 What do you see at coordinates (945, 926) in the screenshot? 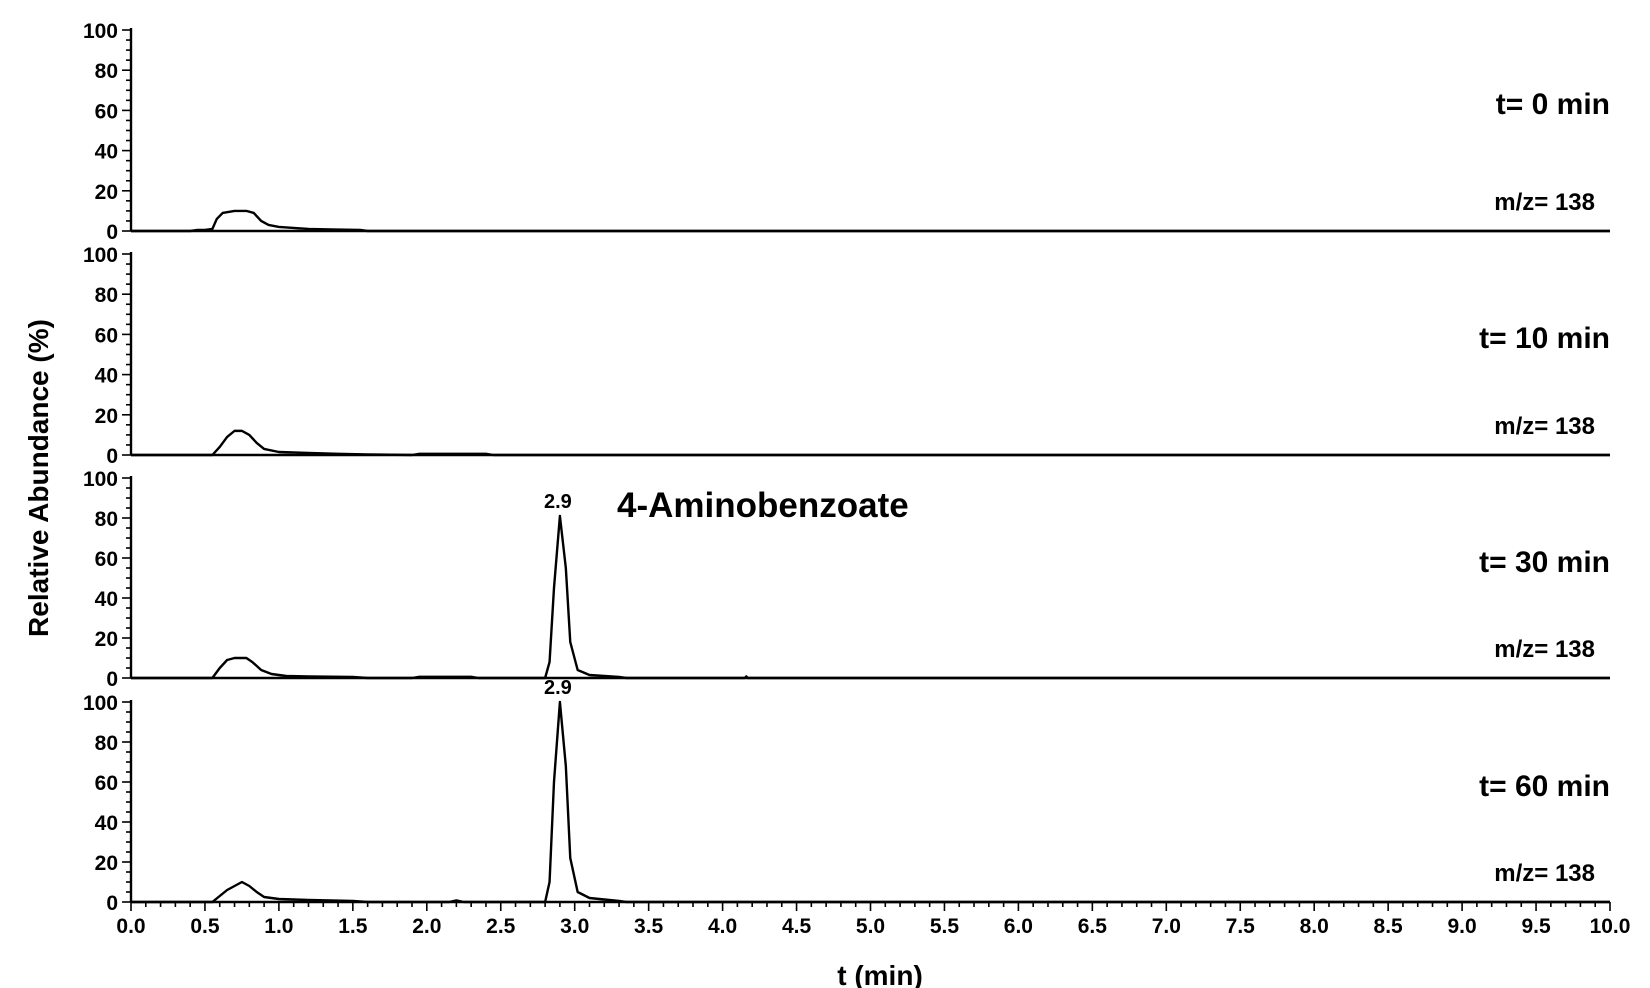
I see `x-tick-label: 5.5` at bounding box center [945, 926].